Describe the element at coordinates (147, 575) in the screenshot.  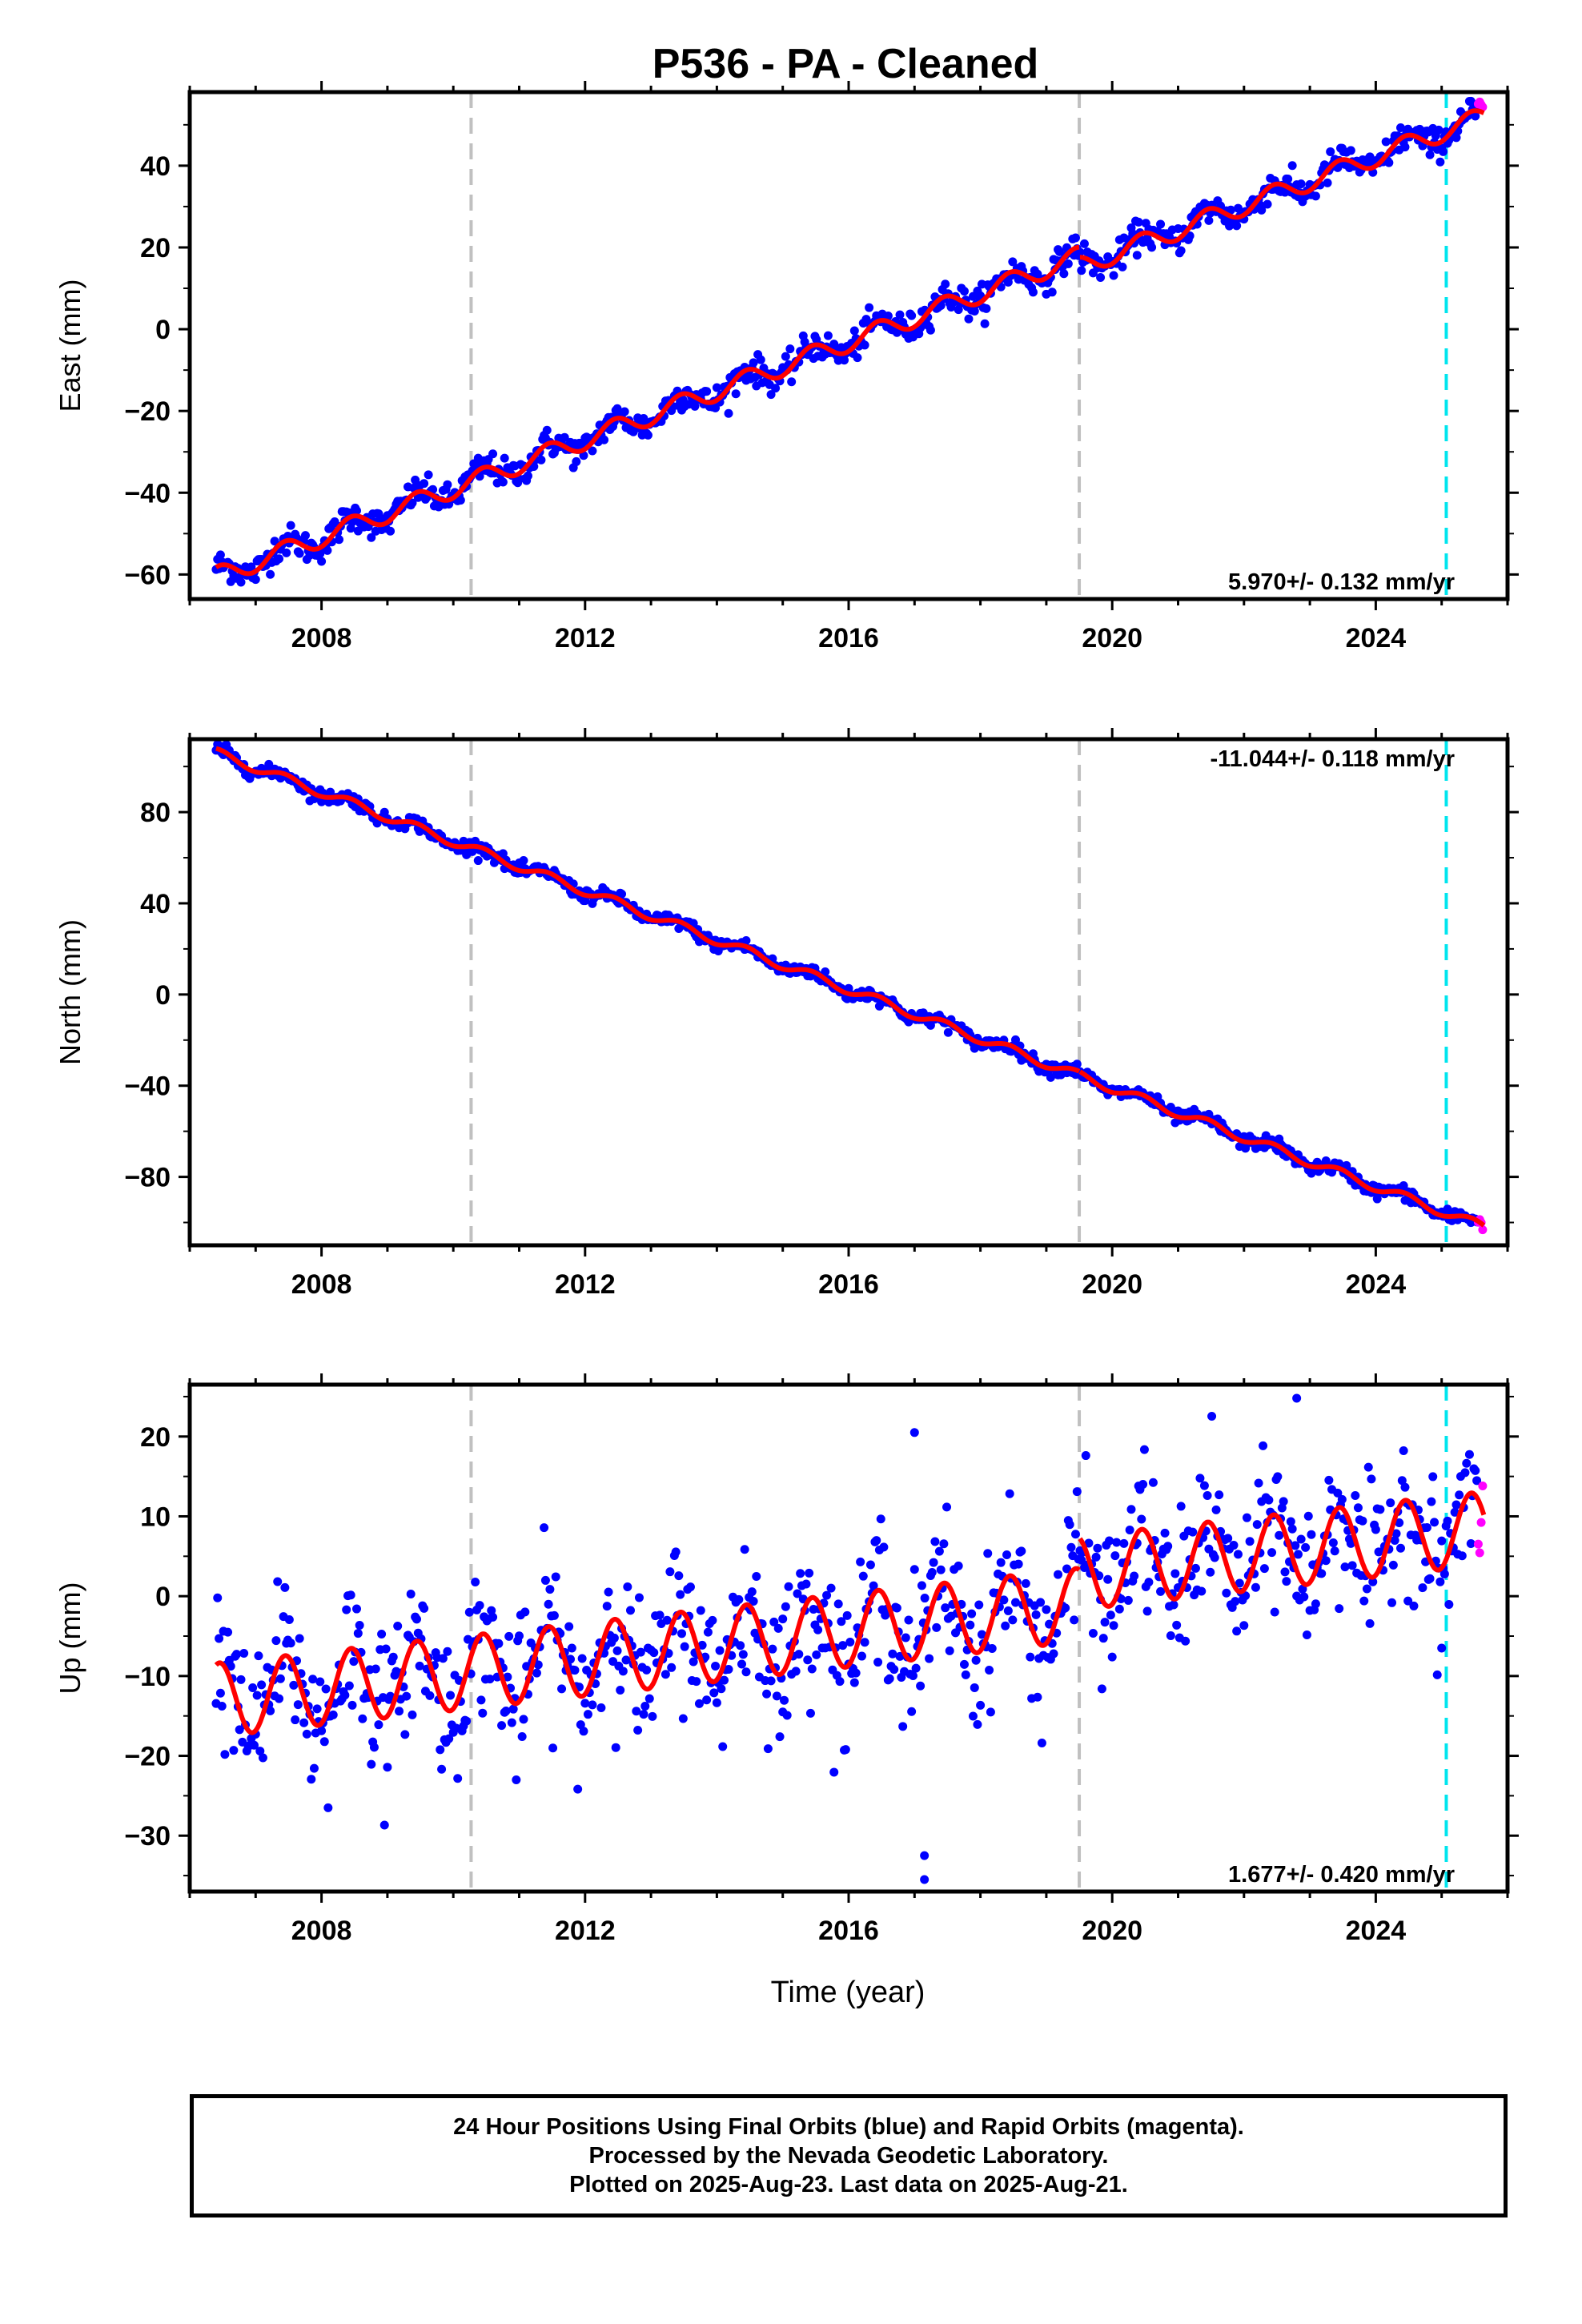
I see `y-tick-label: −60` at that location.